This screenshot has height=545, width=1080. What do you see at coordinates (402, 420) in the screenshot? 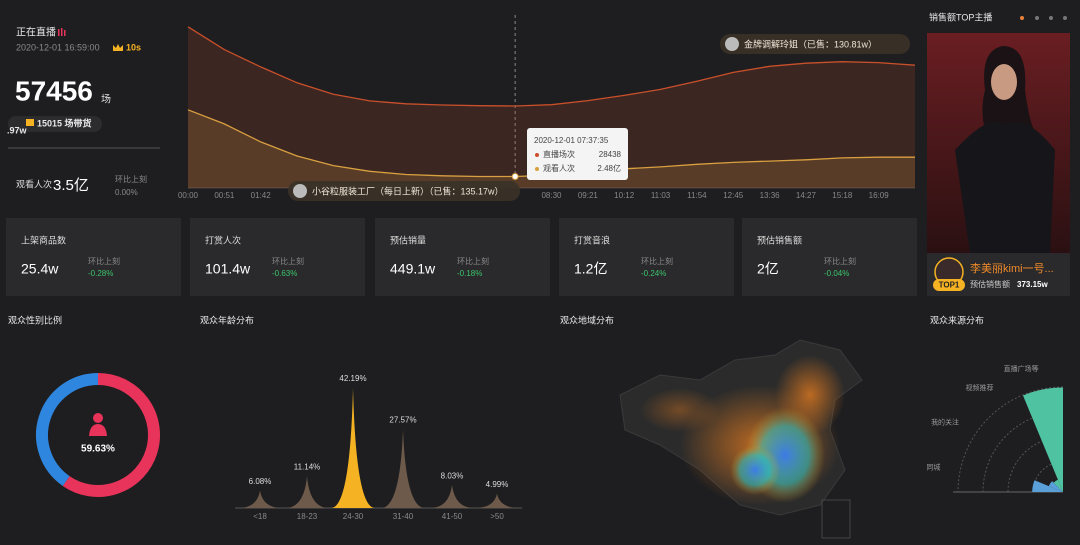
I see `value-label: 27.57%` at bounding box center [402, 420].